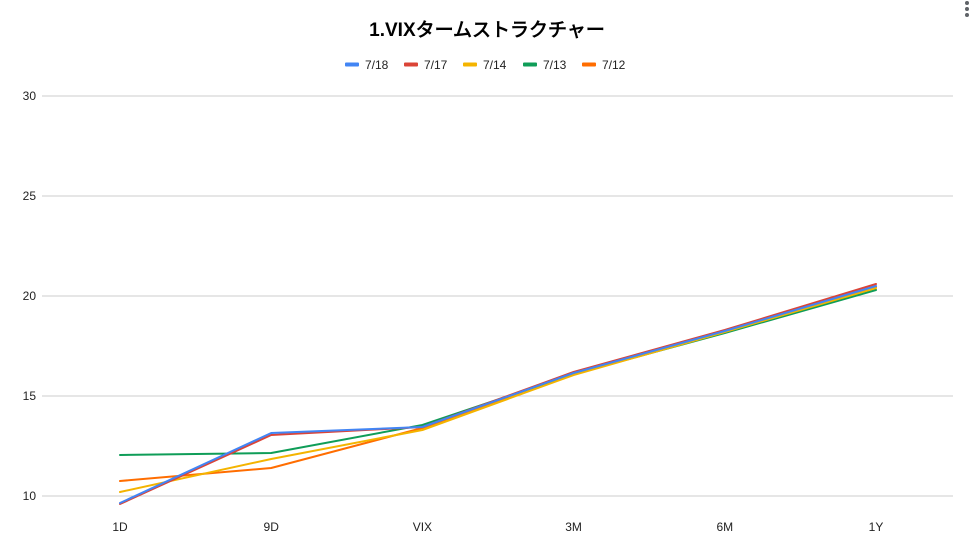 Image resolution: width=974 pixels, height=552 pixels. I want to click on x-tick-label: 9D, so click(272, 527).